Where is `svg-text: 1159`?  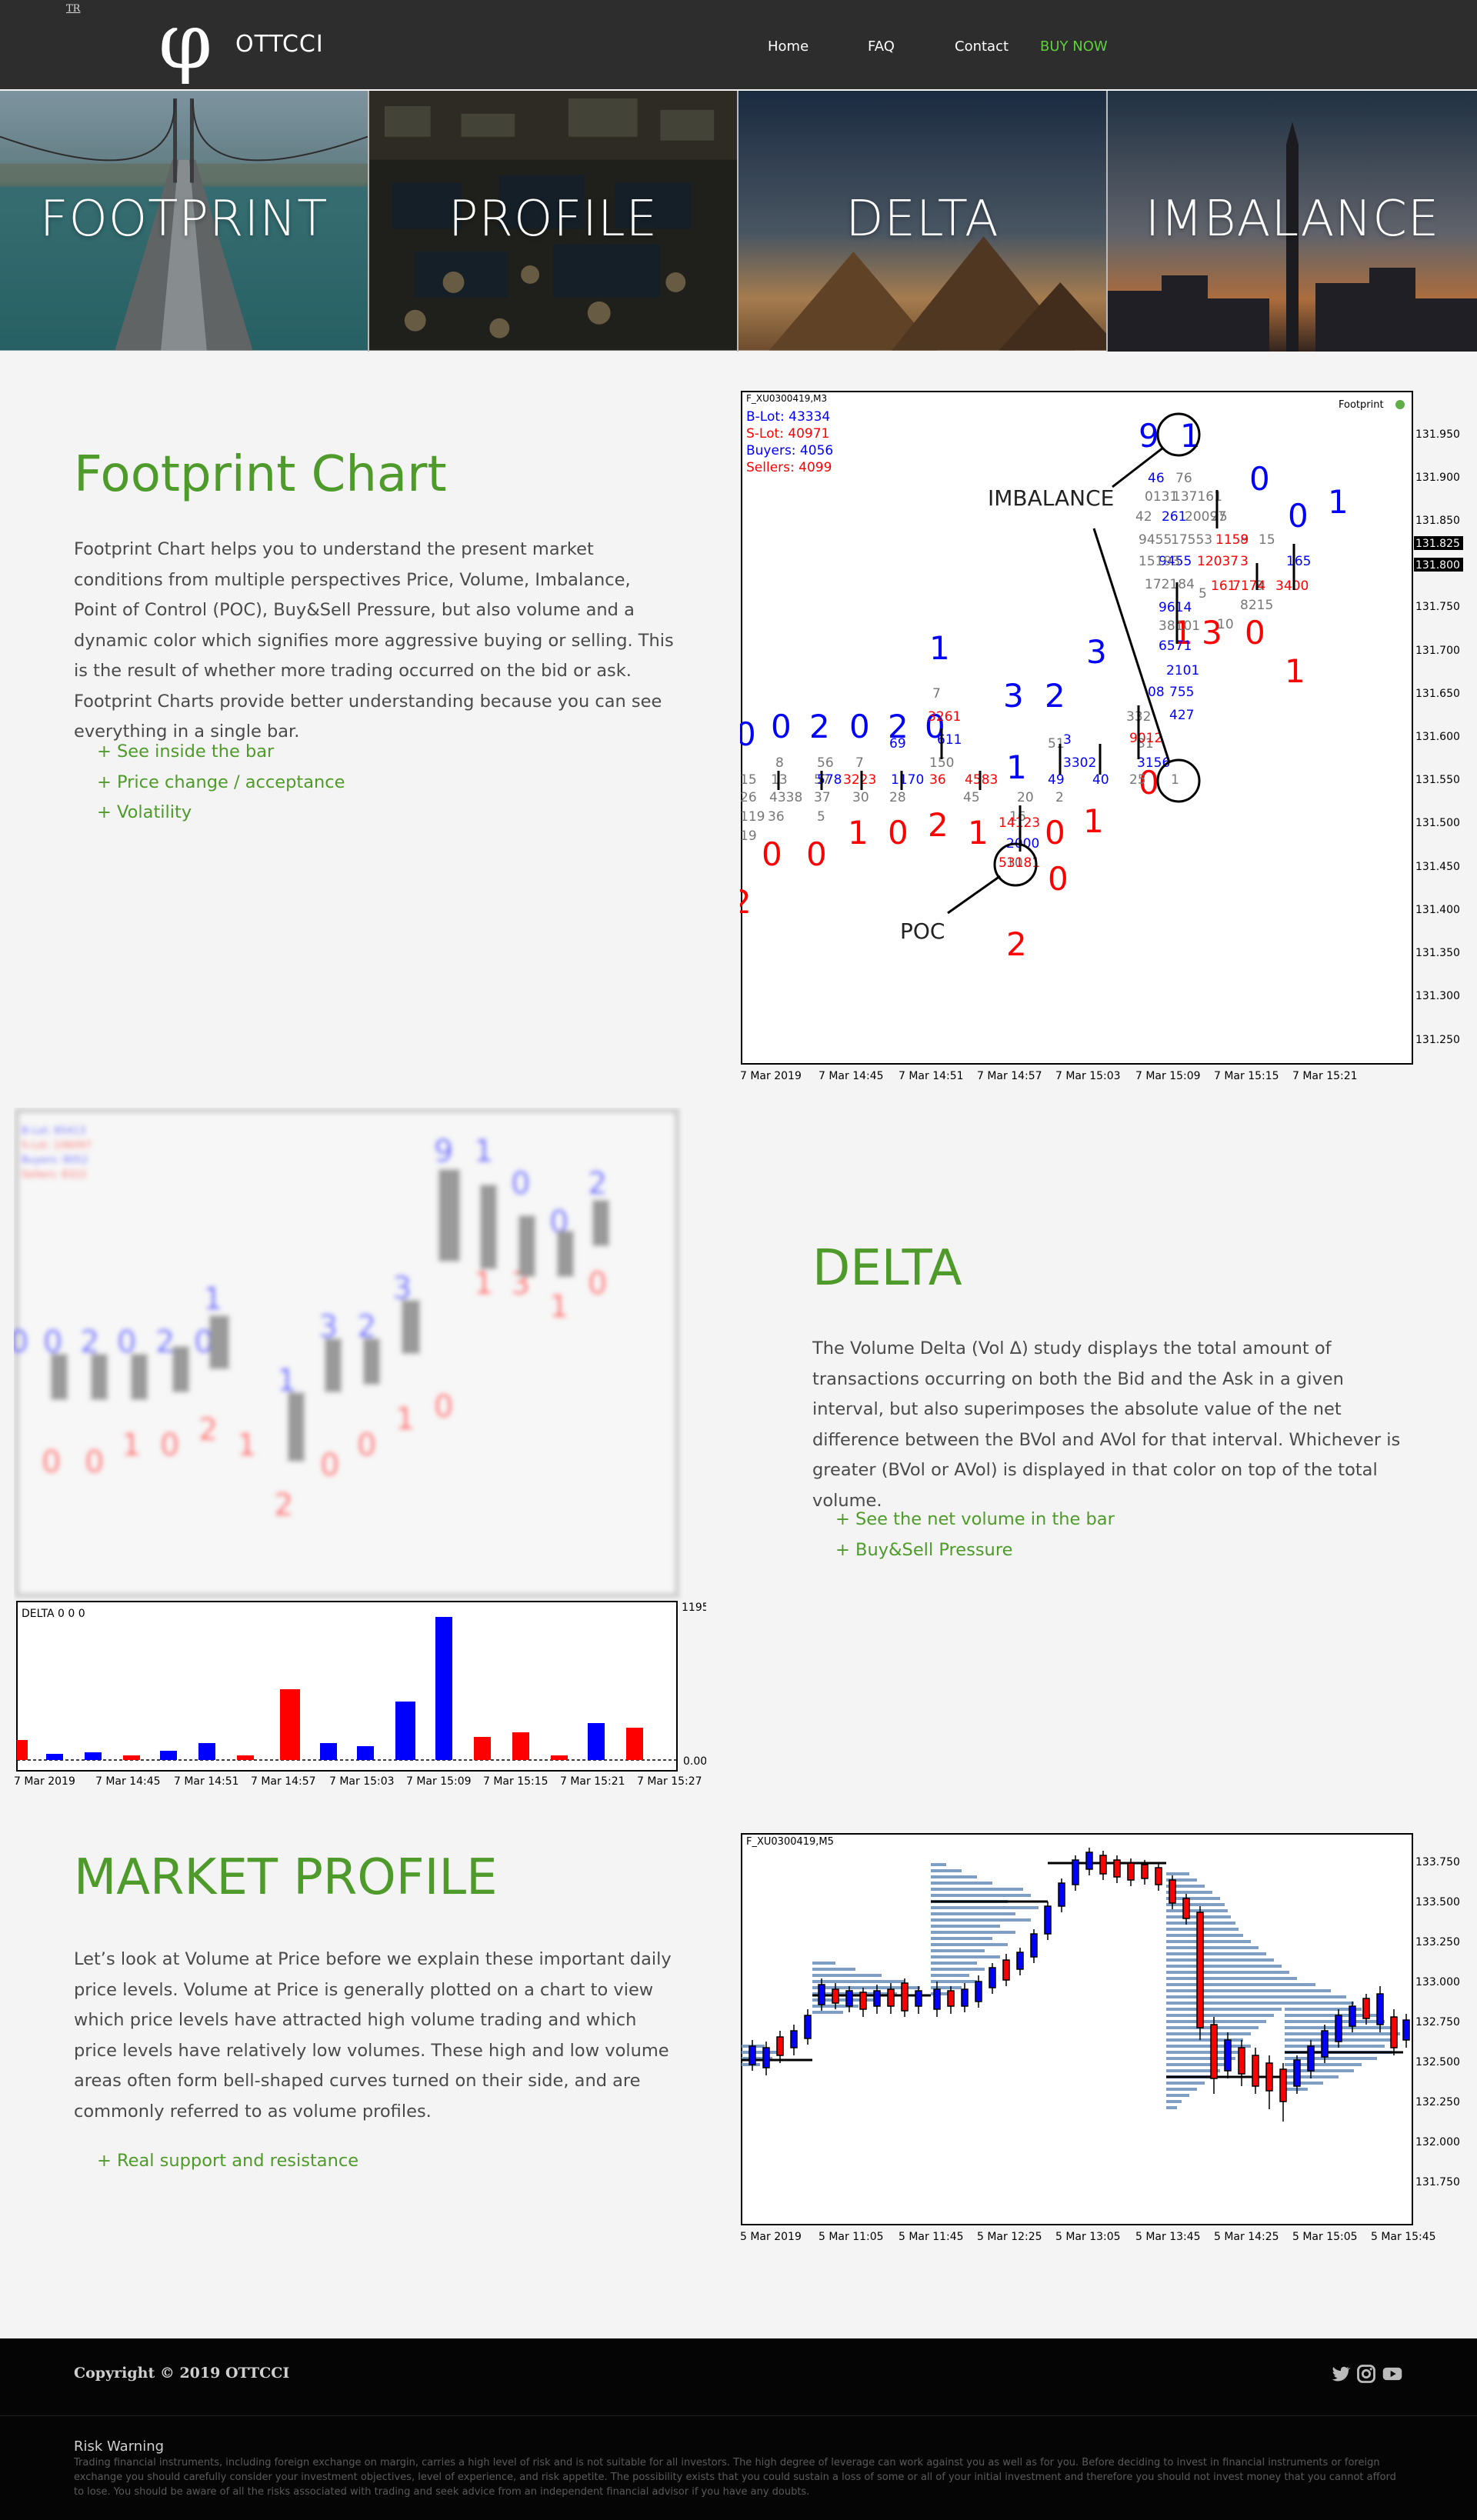
svg-text: 1159 is located at coordinates (1232, 540).